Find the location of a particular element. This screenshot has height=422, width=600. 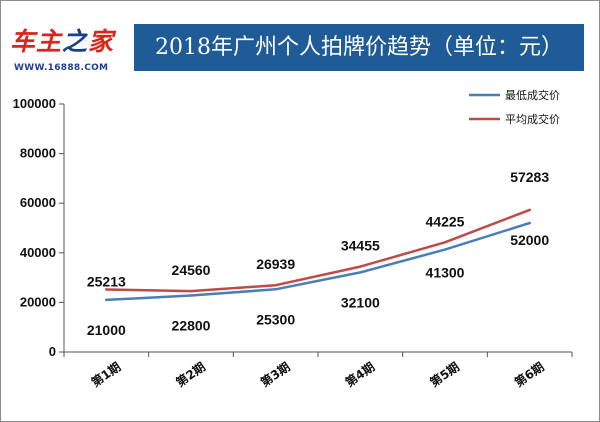

y-tick-label: 60000 is located at coordinates (38, 202).